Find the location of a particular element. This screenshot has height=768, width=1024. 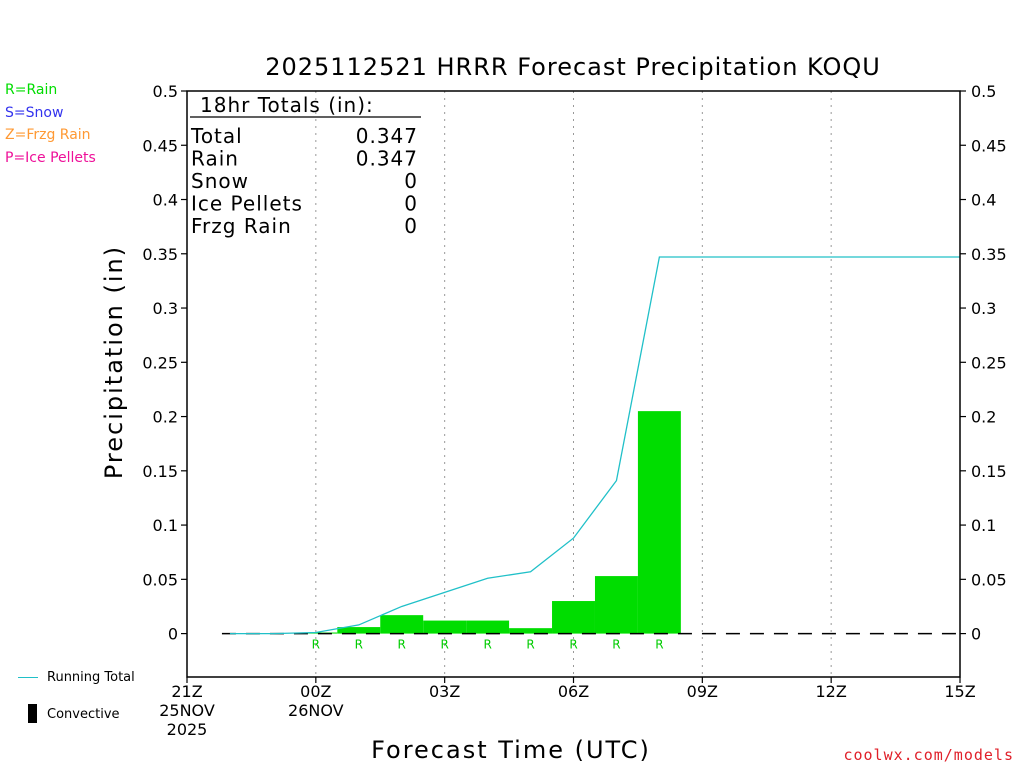

y-tick-label-right: 0.5 is located at coordinates (983, 91).